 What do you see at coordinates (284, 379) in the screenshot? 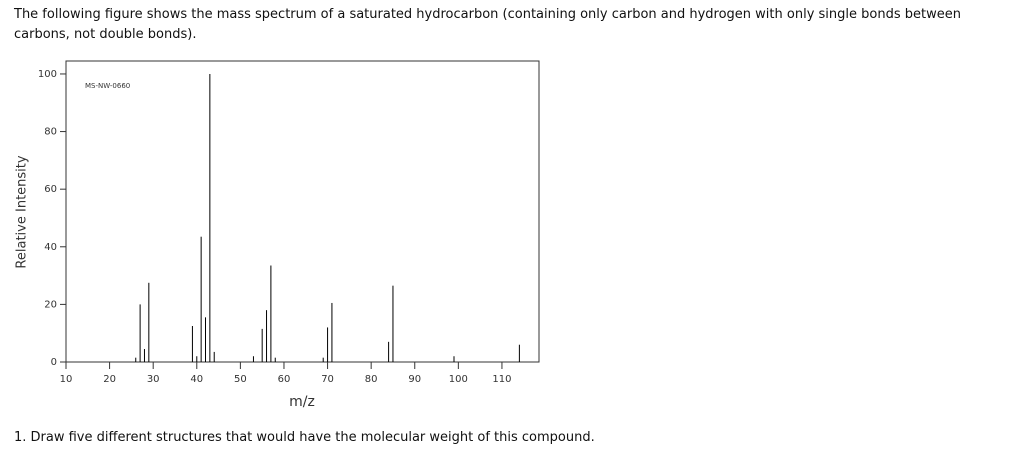
I see `x-tick-label: 60` at bounding box center [284, 379].